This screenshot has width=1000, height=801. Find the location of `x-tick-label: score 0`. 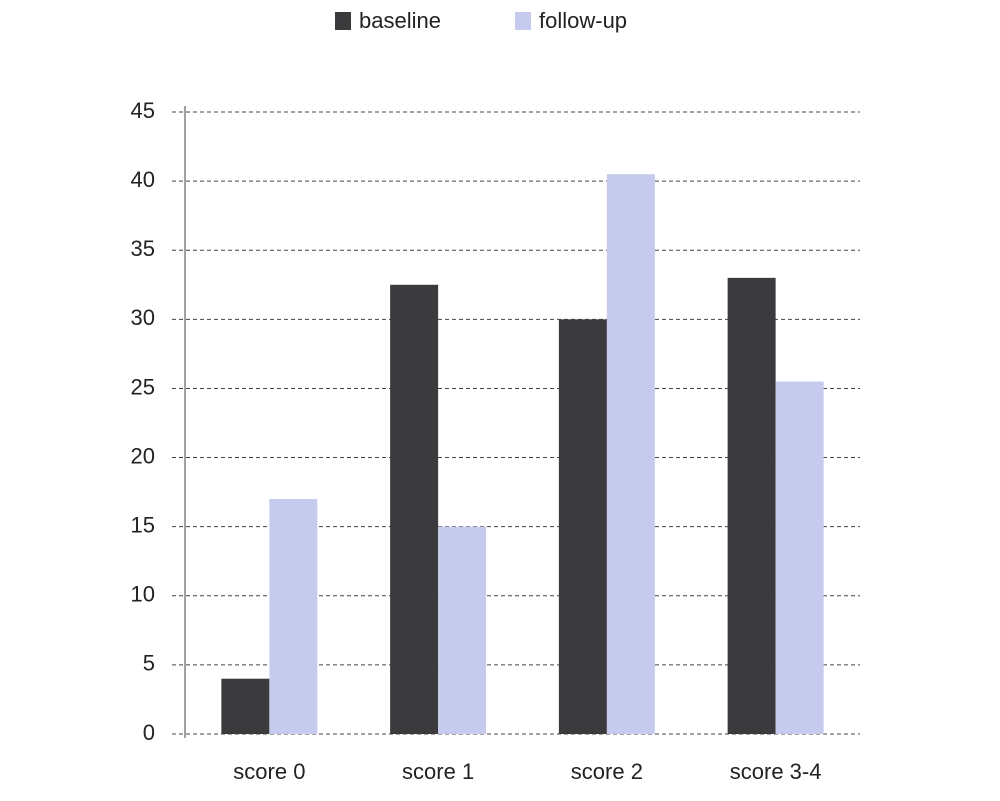

x-tick-label: score 0 is located at coordinates (269, 771).